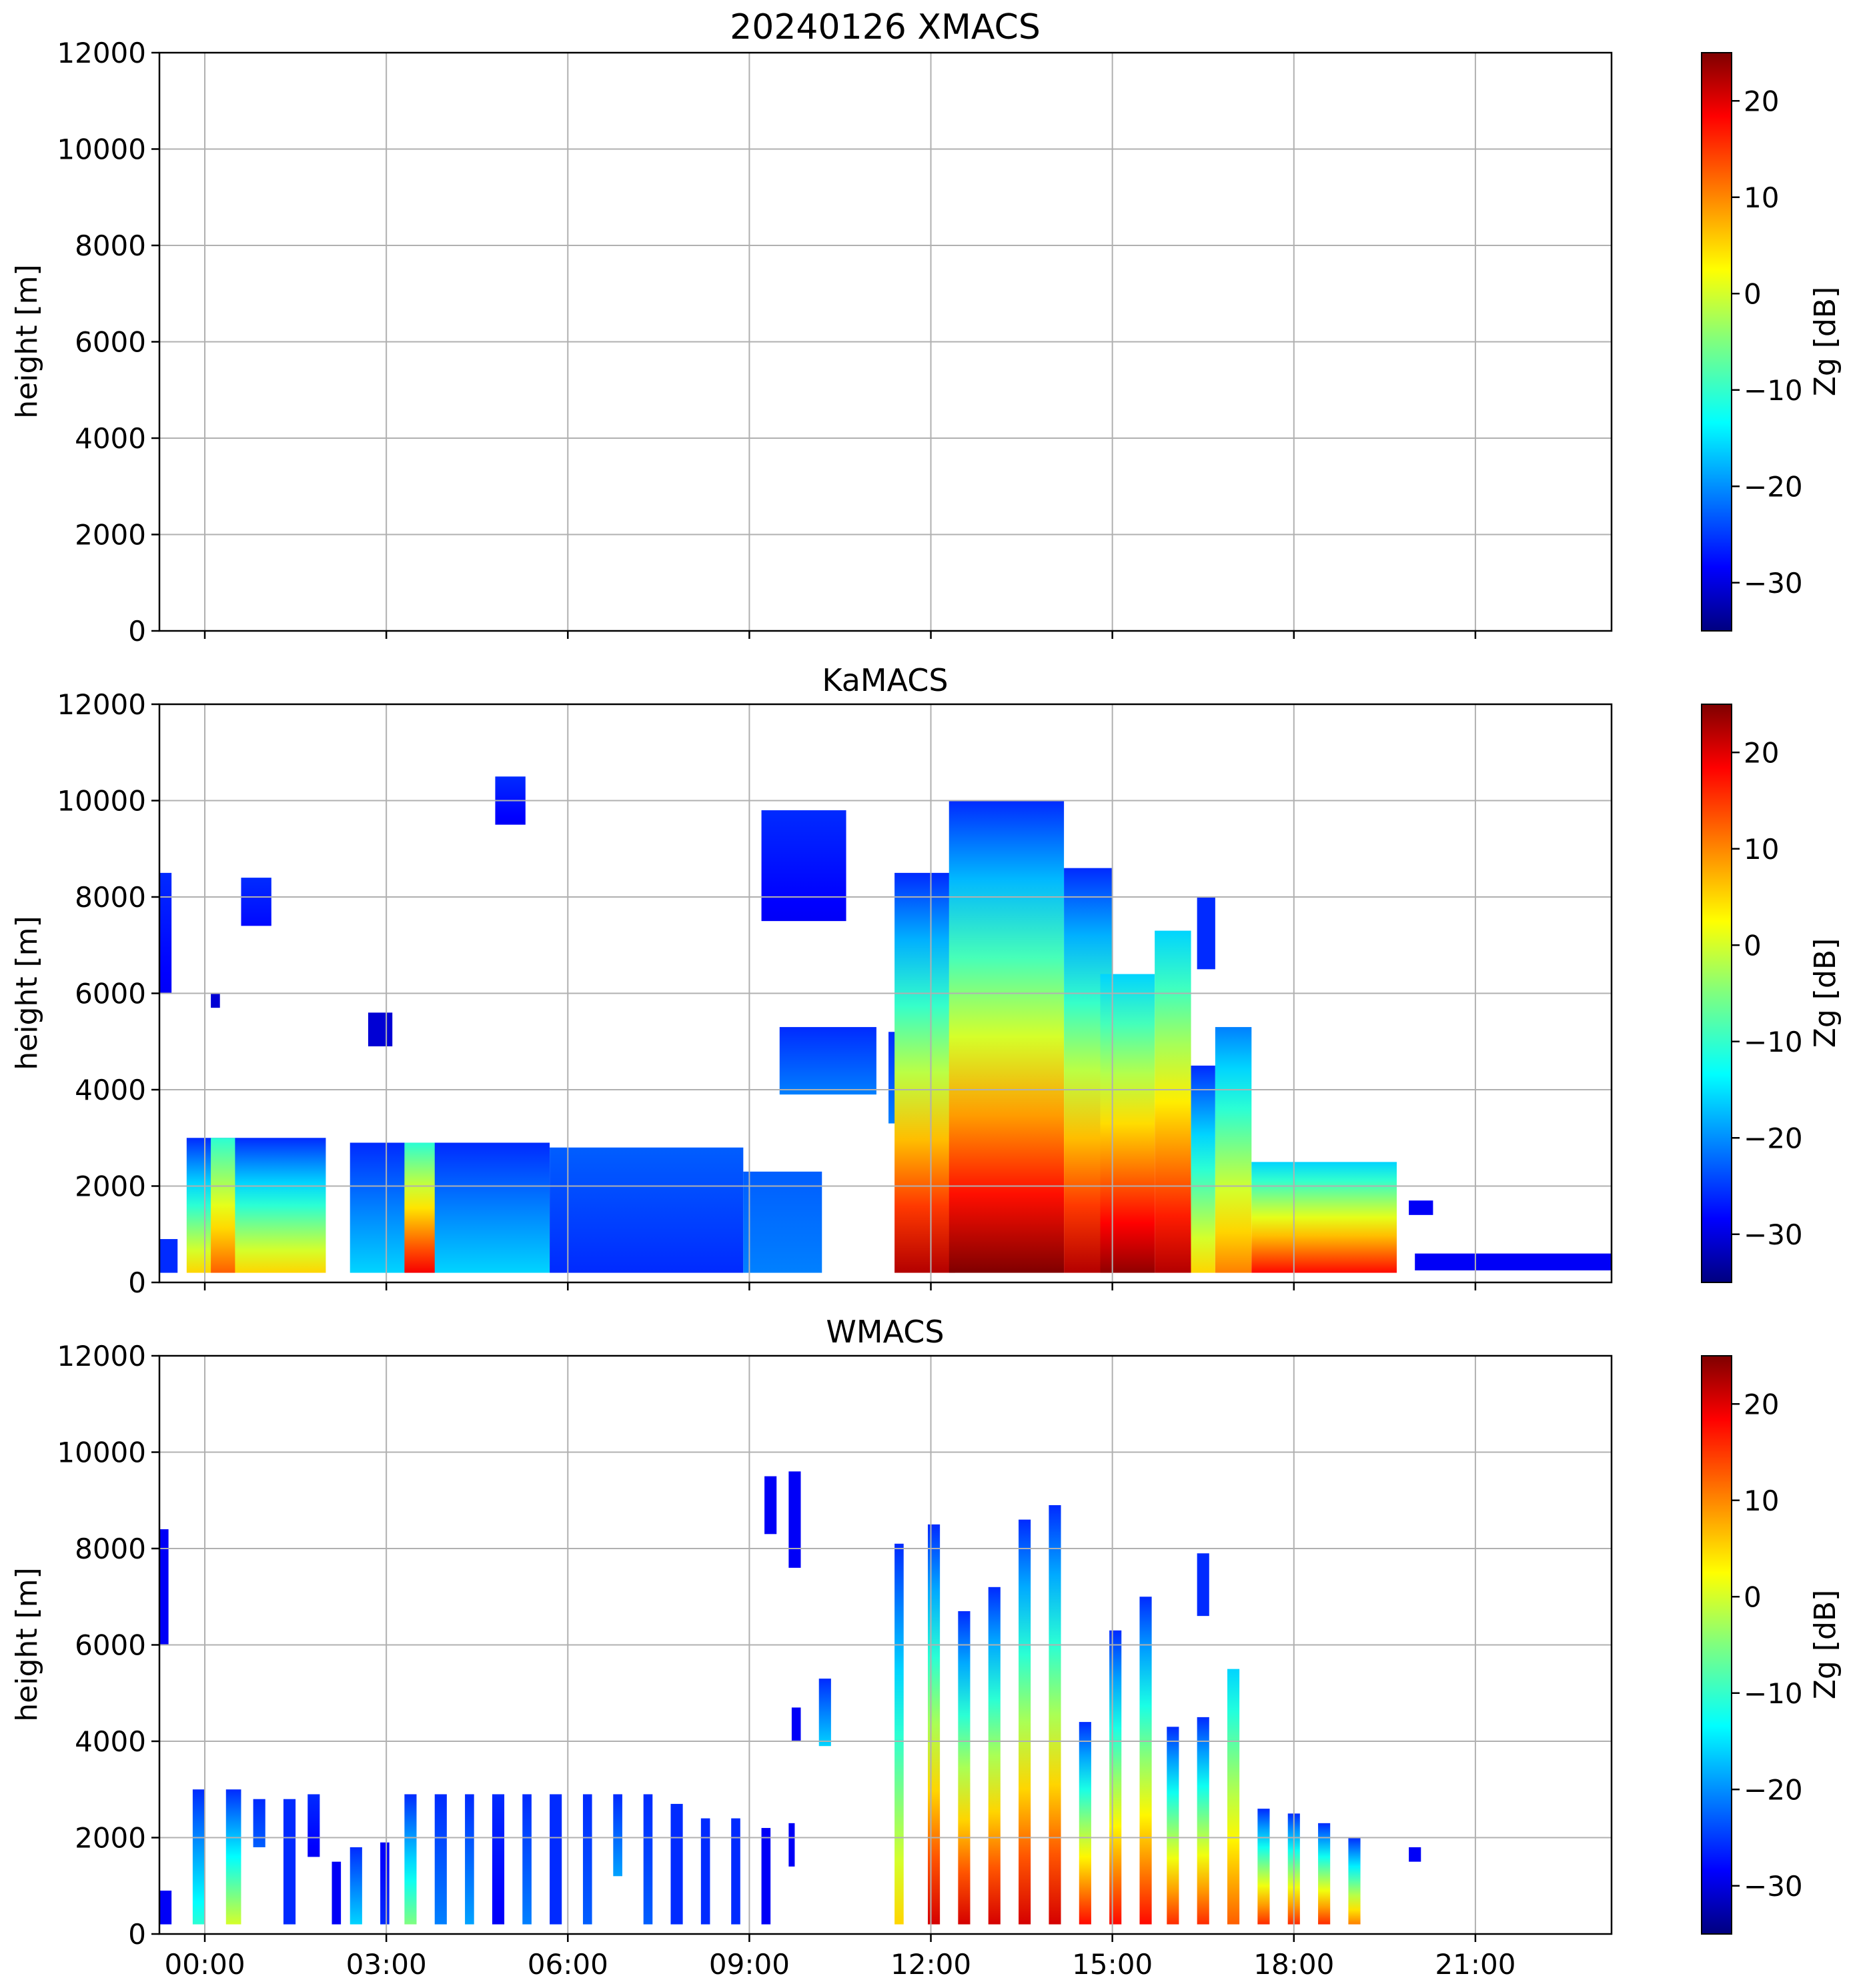  Describe the element at coordinates (1293, 1964) in the screenshot. I see `x-tick-label: 18:00` at that location.